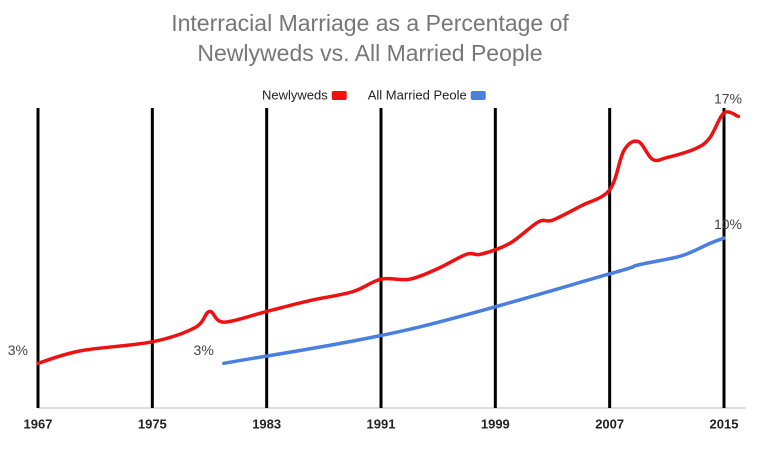  What do you see at coordinates (38, 423) in the screenshot?
I see `x-tick-label: 1967` at bounding box center [38, 423].